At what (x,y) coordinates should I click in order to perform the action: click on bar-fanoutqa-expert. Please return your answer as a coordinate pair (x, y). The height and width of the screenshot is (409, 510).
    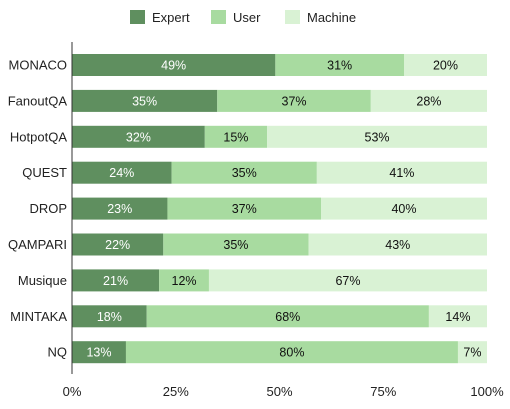
    Looking at the image, I should click on (145, 100).